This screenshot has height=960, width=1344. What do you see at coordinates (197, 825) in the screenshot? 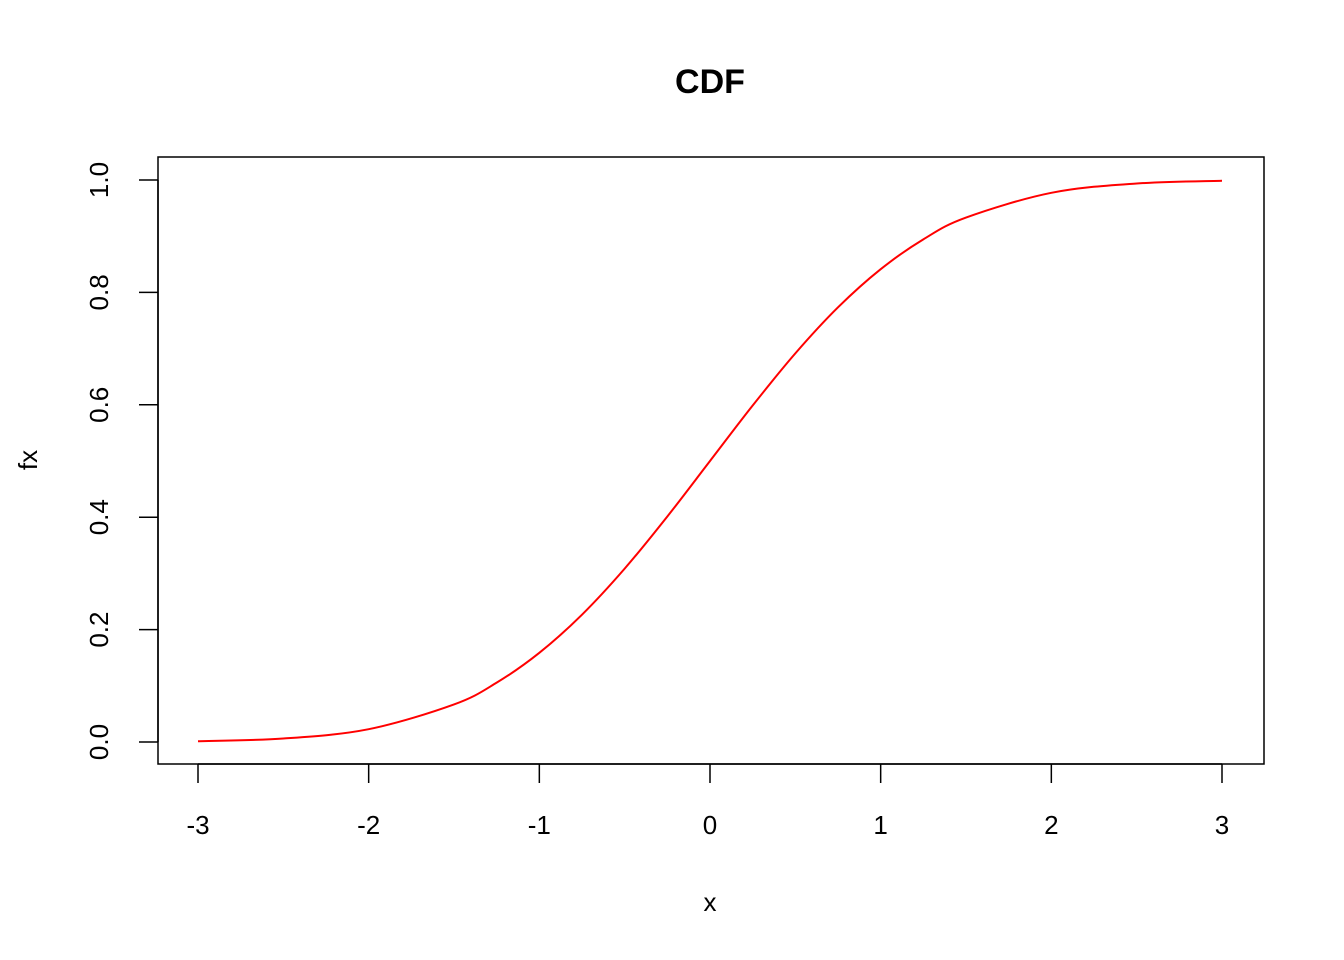
I see `x-tick-label: -3` at bounding box center [197, 825].